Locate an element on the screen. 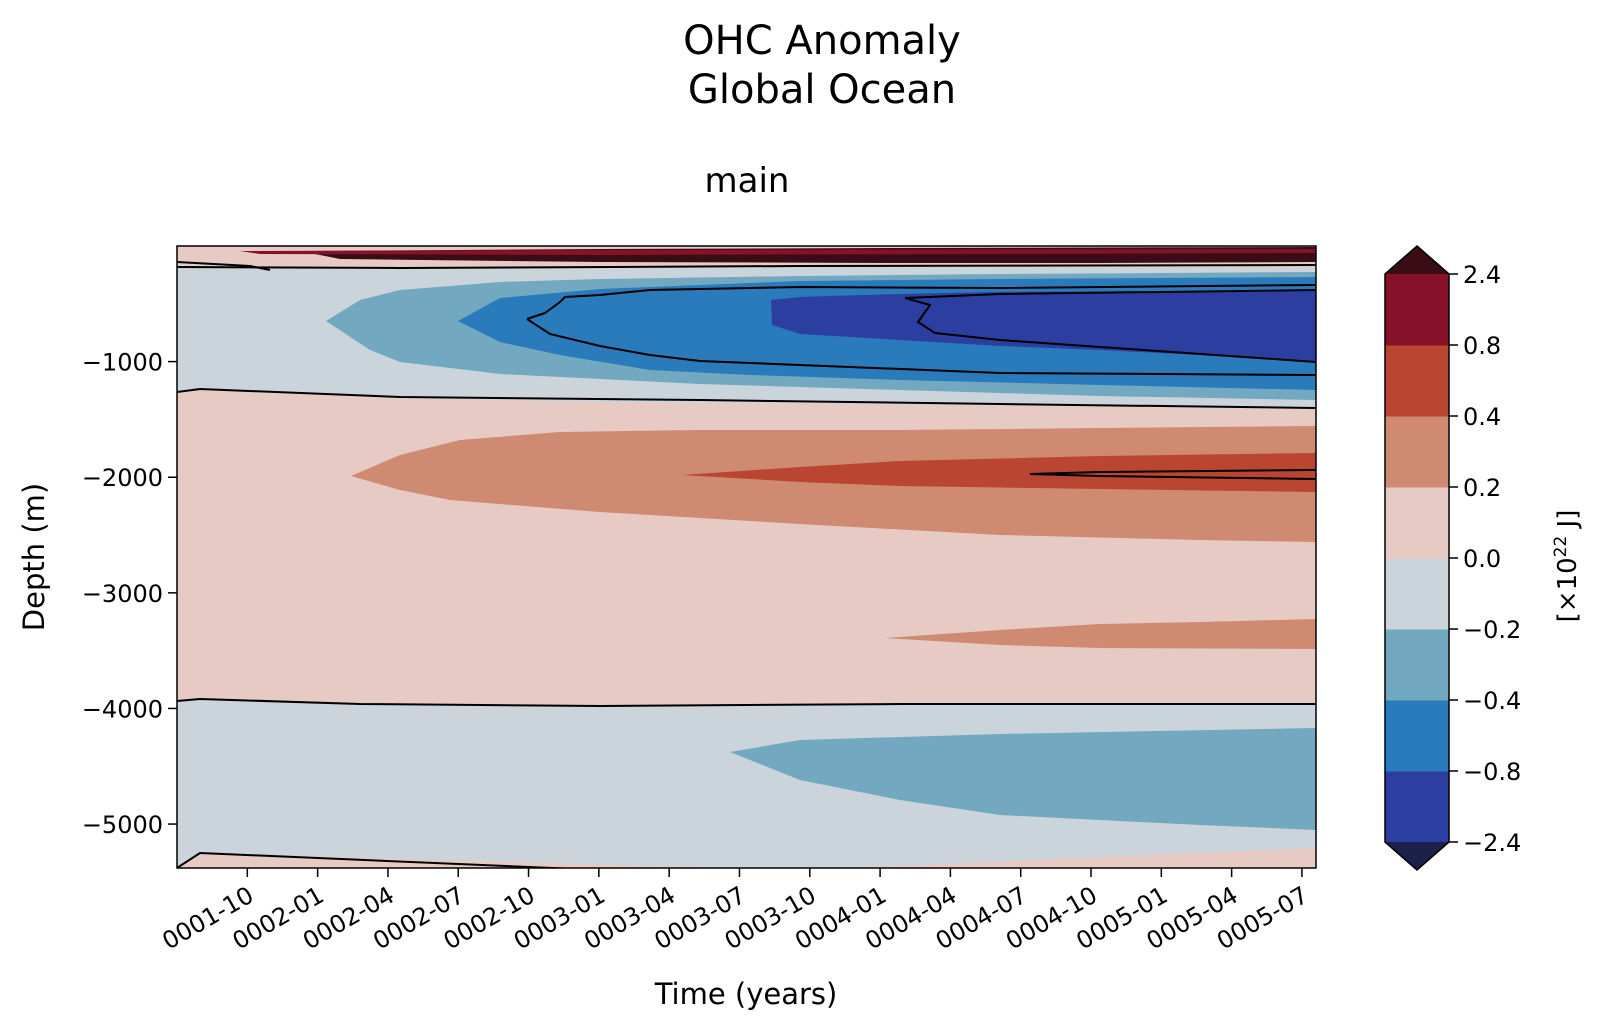 The image size is (1598, 1030). y-tick-label: −2000 is located at coordinates (122, 478).